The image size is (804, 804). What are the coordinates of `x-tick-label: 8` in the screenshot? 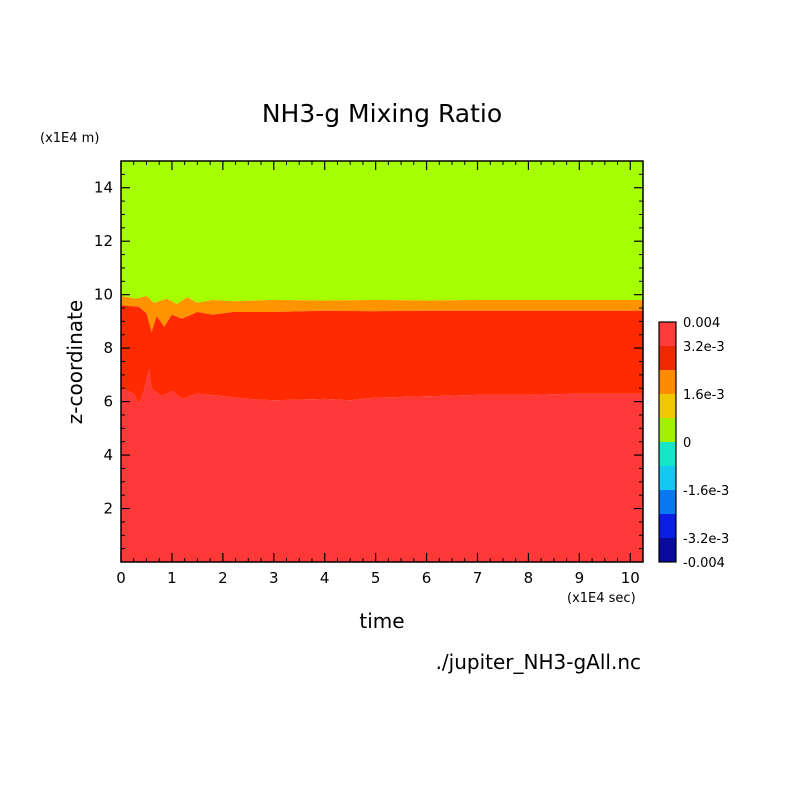 It's located at (529, 578).